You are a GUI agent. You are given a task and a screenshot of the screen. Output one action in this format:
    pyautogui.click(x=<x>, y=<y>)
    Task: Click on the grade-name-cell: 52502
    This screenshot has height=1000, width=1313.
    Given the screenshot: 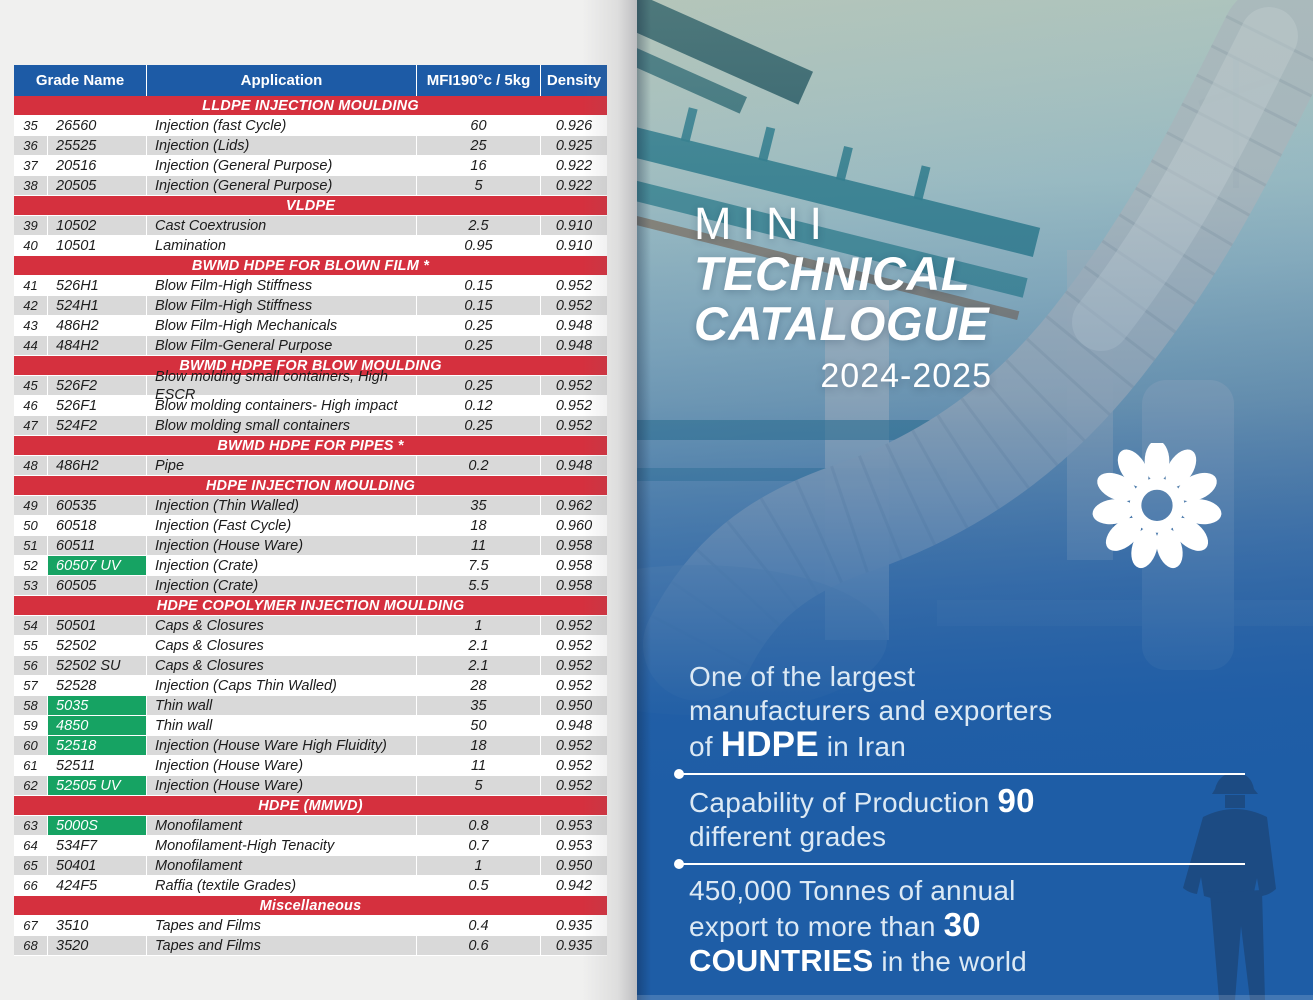 What is the action you would take?
    pyautogui.click(x=97, y=645)
    